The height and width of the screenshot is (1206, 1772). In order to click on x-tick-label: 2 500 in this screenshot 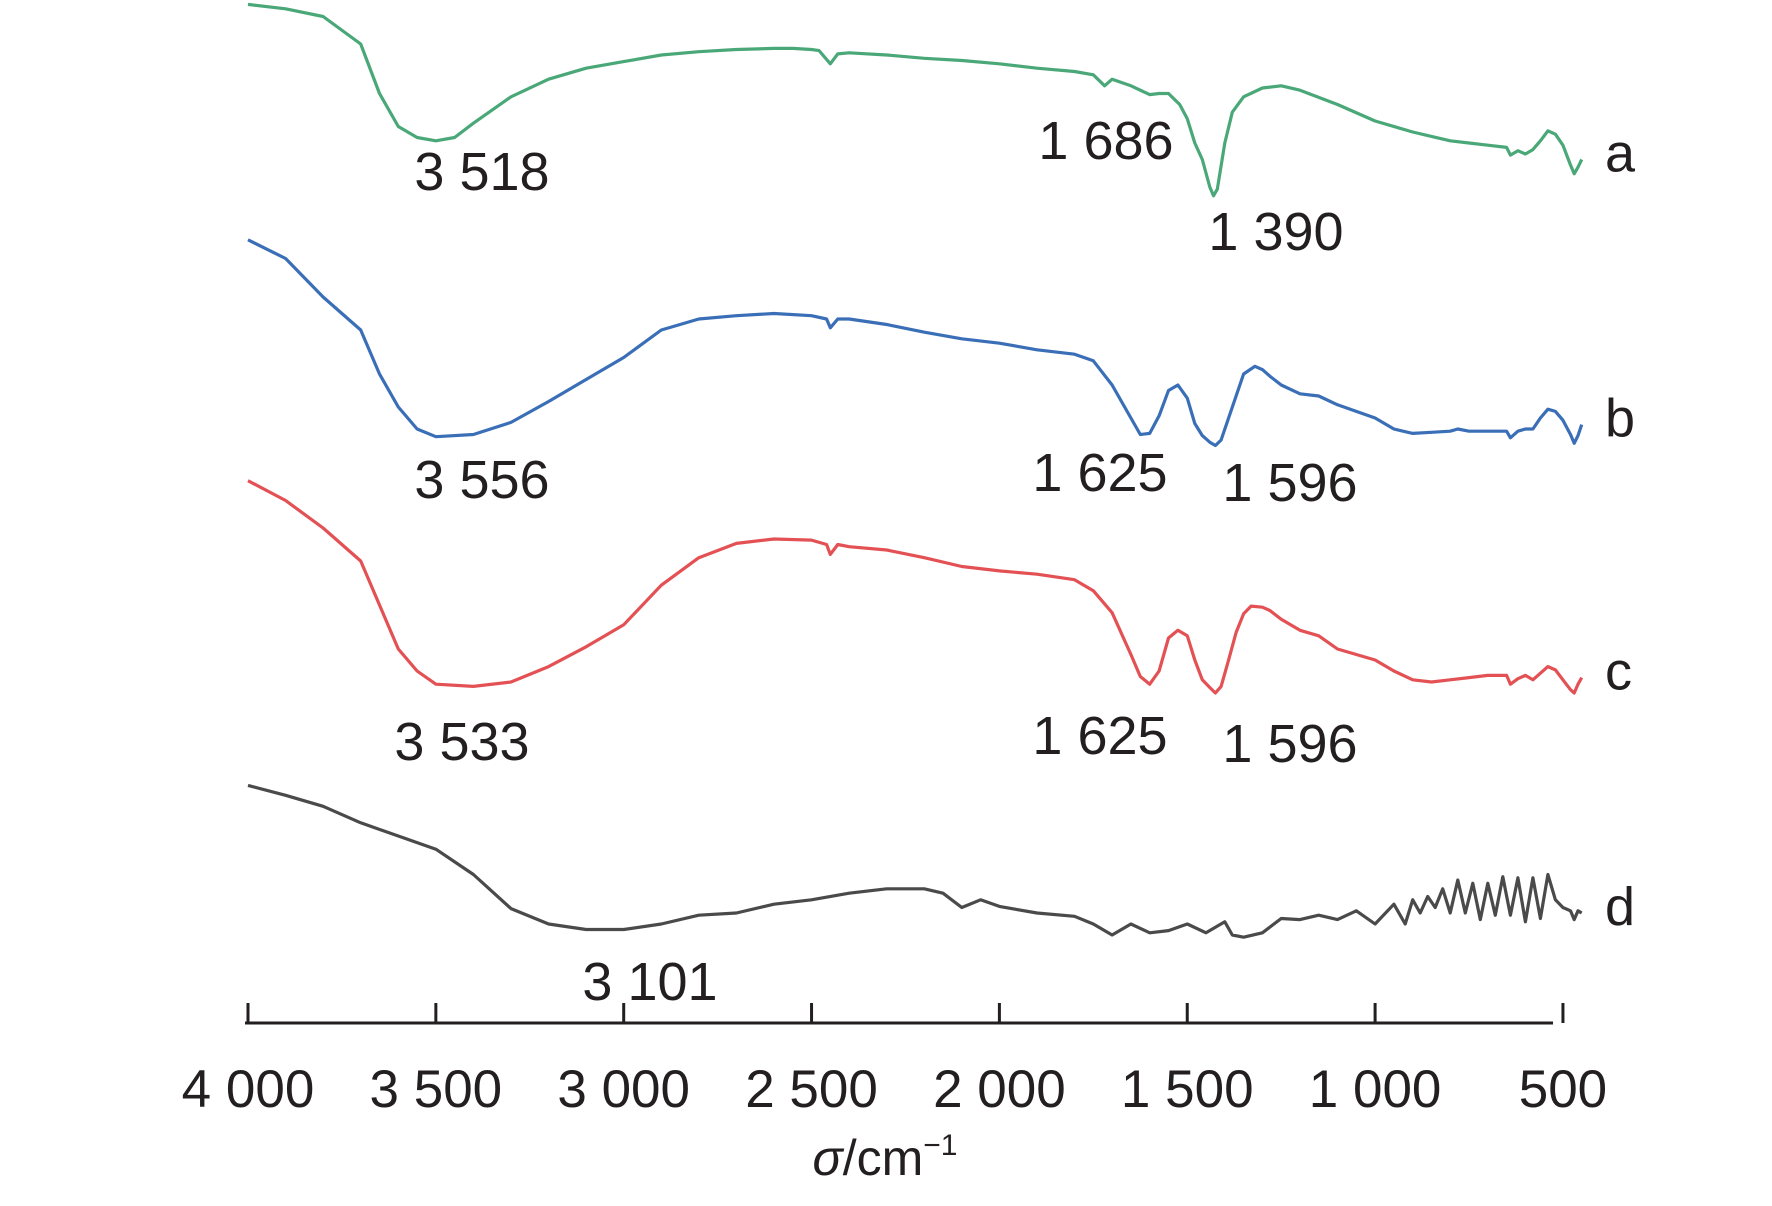, I will do `click(811, 1089)`.